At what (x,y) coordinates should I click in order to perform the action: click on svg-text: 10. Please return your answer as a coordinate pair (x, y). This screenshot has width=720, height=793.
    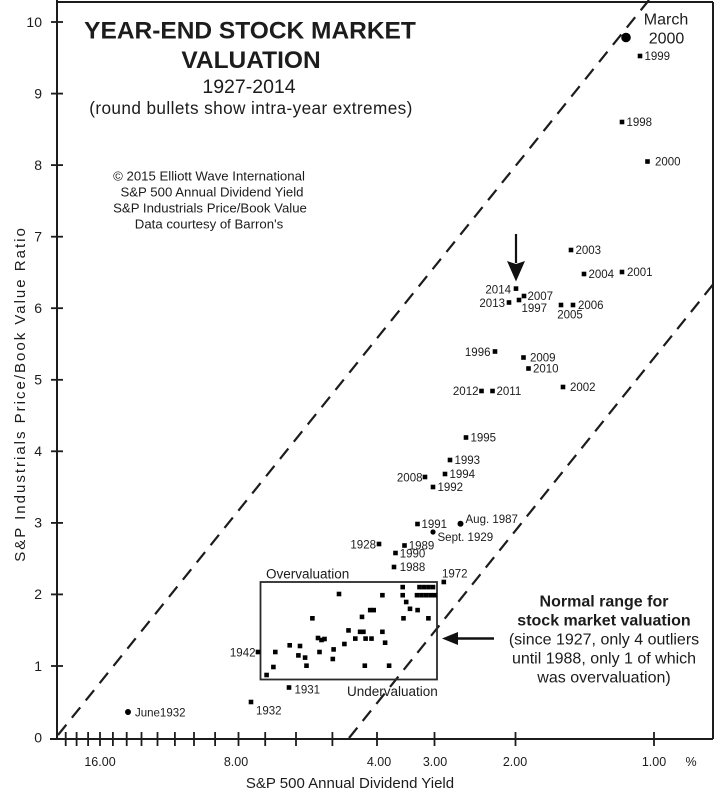
    Looking at the image, I should click on (34, 22).